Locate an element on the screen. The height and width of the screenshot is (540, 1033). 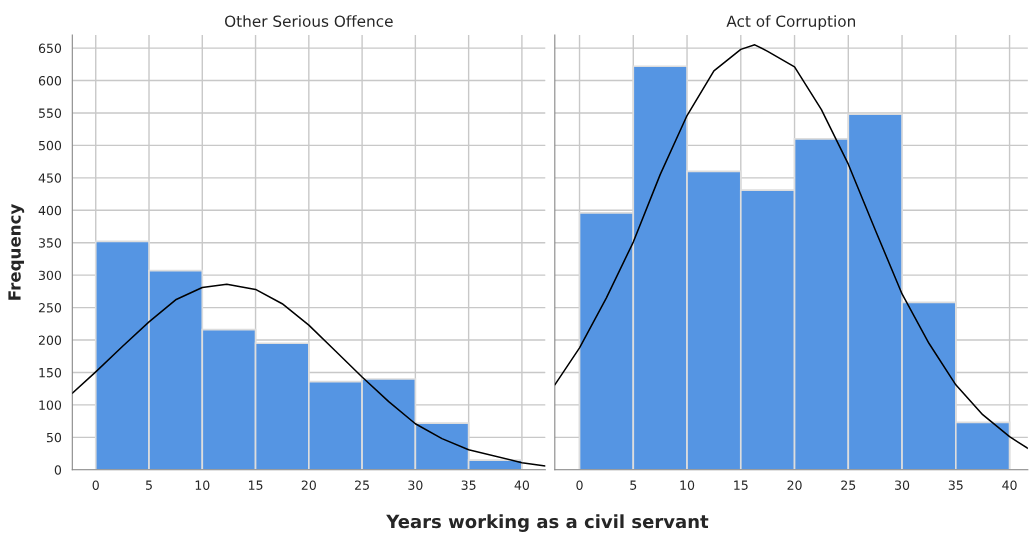
chart-title: Act of Corruption is located at coordinates (791, 22).